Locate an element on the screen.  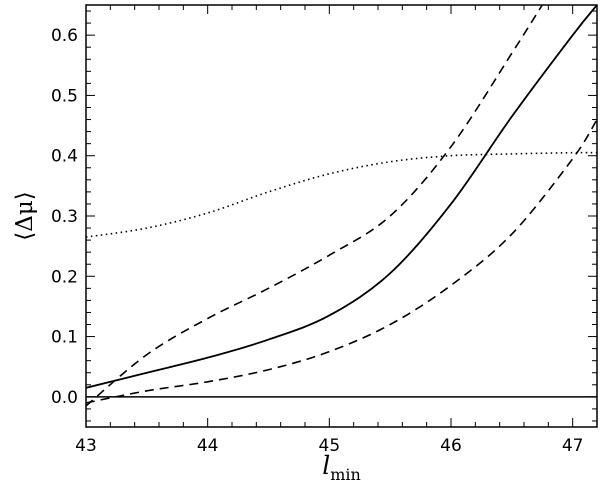
y-tick-label: 0.5 is located at coordinates (64, 96).